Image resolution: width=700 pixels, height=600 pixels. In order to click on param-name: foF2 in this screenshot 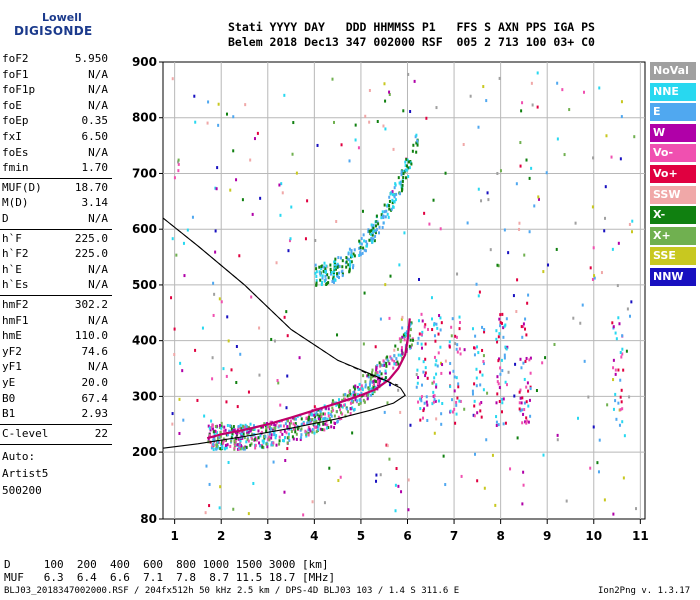, I will do `click(15, 58)`.